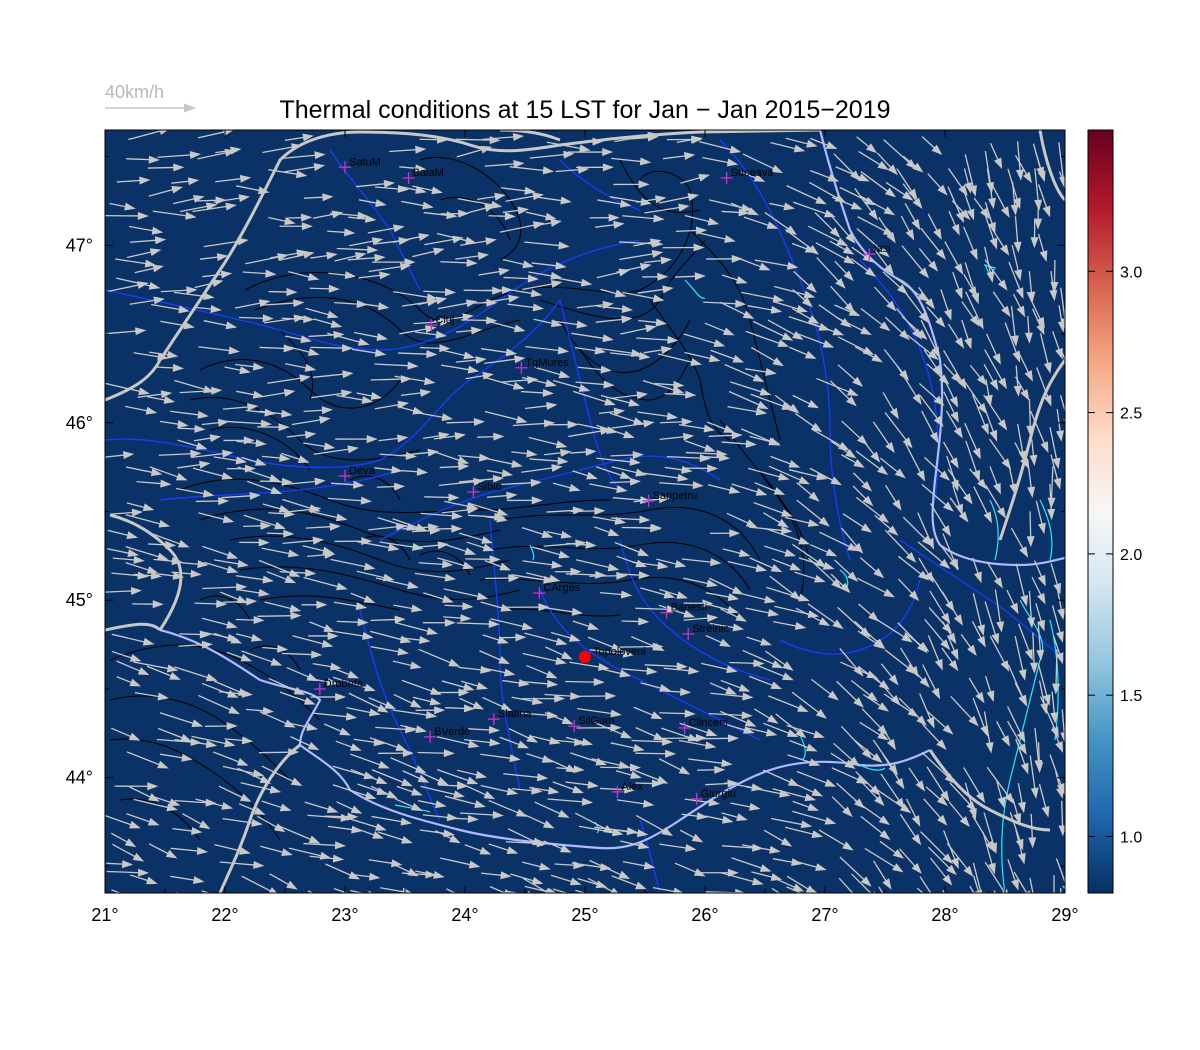 This screenshot has width=1200, height=1050. I want to click on lon-tick-label: 21°, so click(104, 915).